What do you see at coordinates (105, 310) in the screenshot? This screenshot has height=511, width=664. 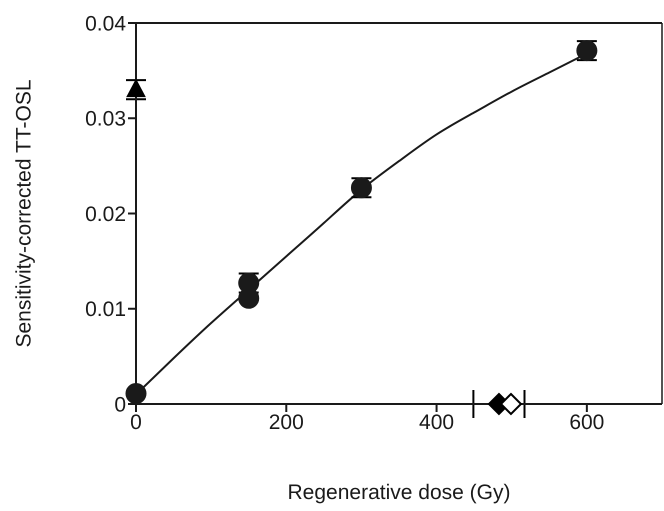 I see `y-tick-label: 0.01` at bounding box center [105, 310].